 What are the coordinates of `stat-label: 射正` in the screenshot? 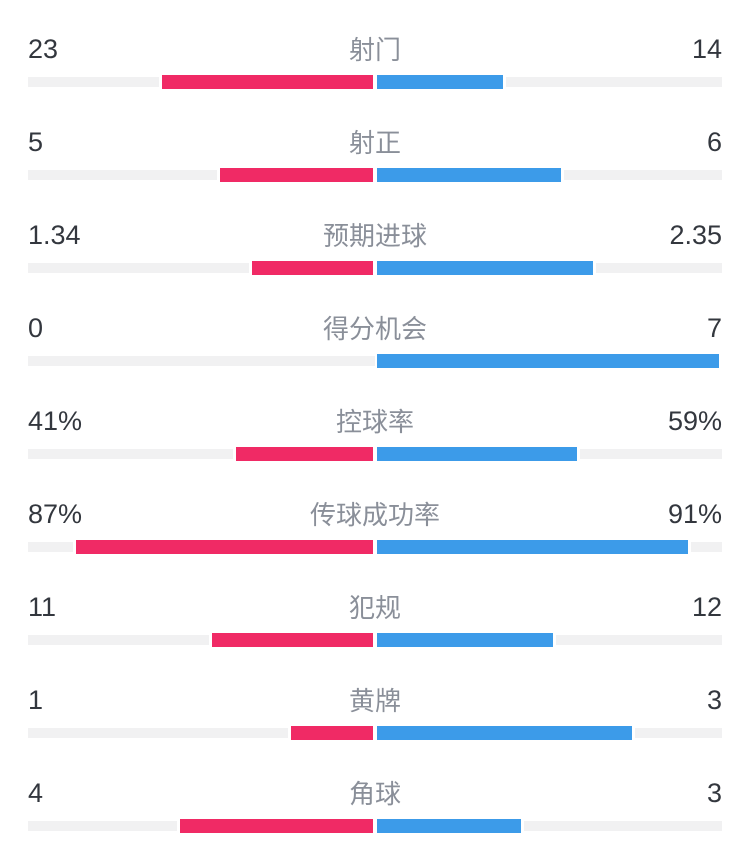 It's located at (375, 143).